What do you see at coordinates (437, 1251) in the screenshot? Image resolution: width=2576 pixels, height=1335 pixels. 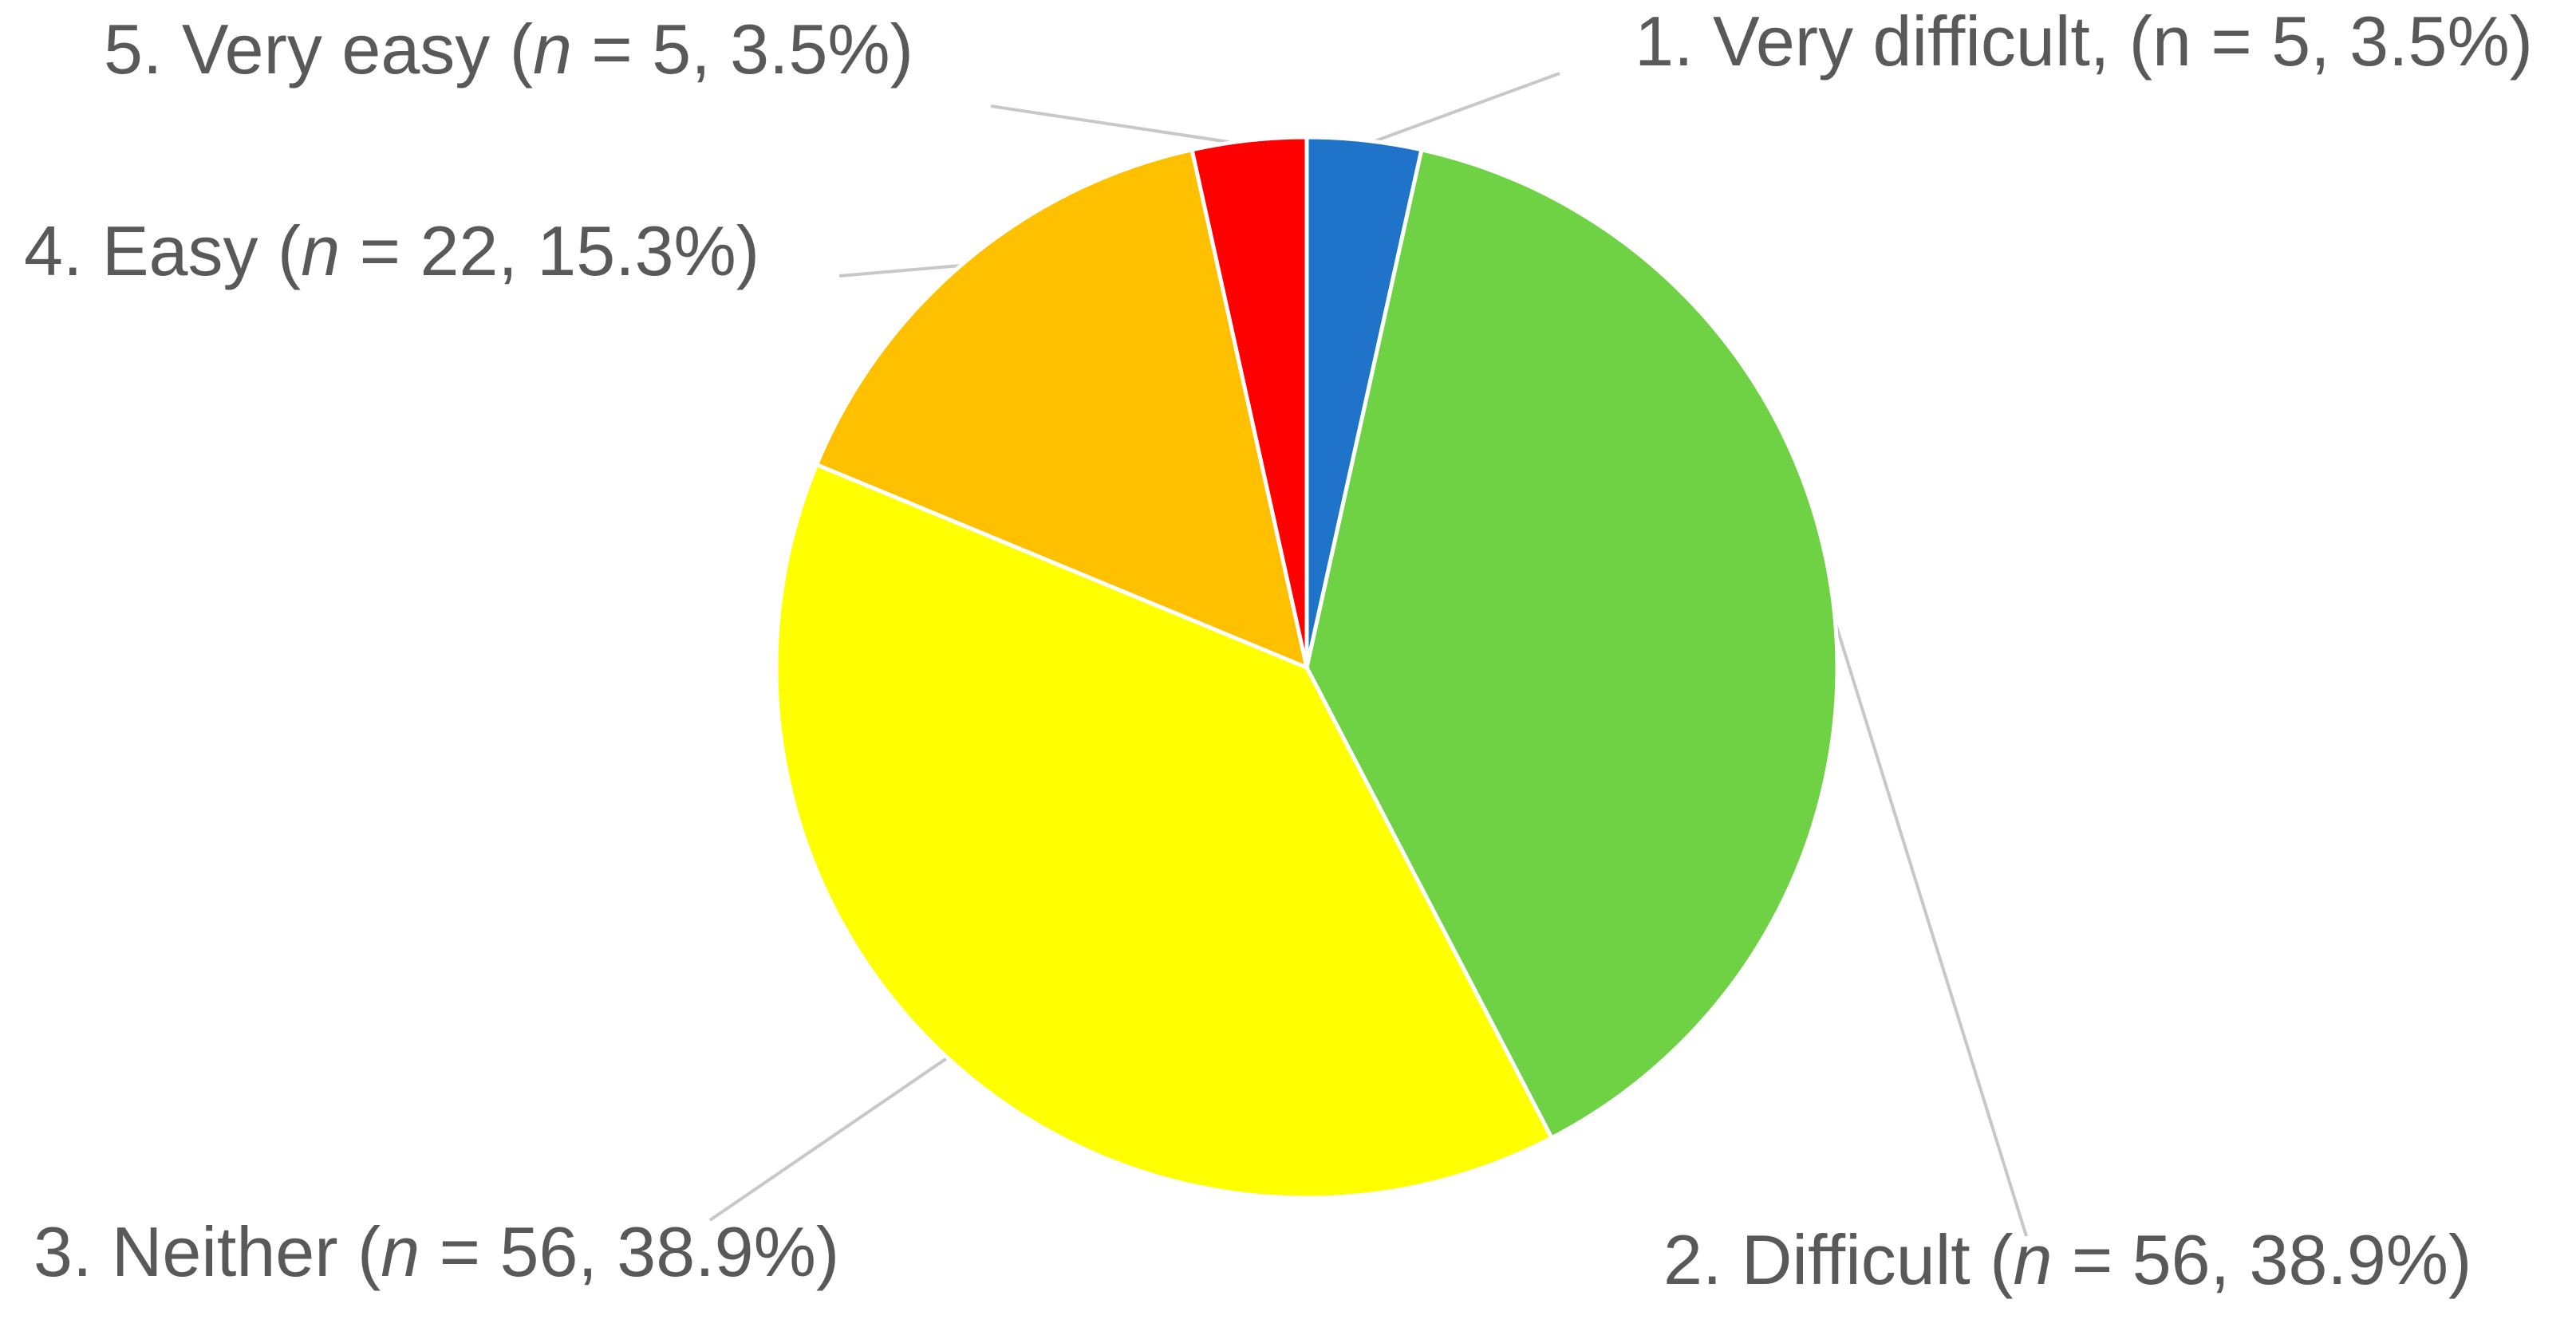 I see `slice-label-neither: 3. Neither (n = 56, 38.9%)` at bounding box center [437, 1251].